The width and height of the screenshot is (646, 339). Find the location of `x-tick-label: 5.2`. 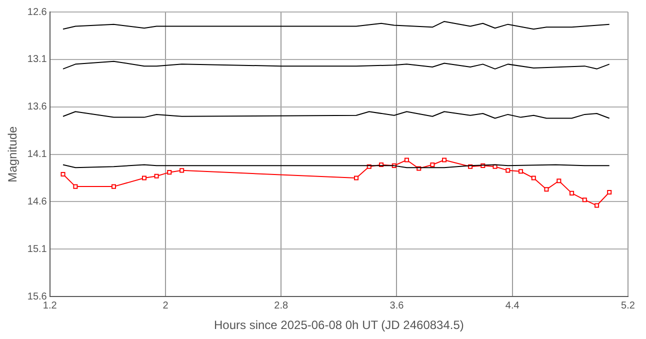

x-tick-label: 5.2 is located at coordinates (628, 306).